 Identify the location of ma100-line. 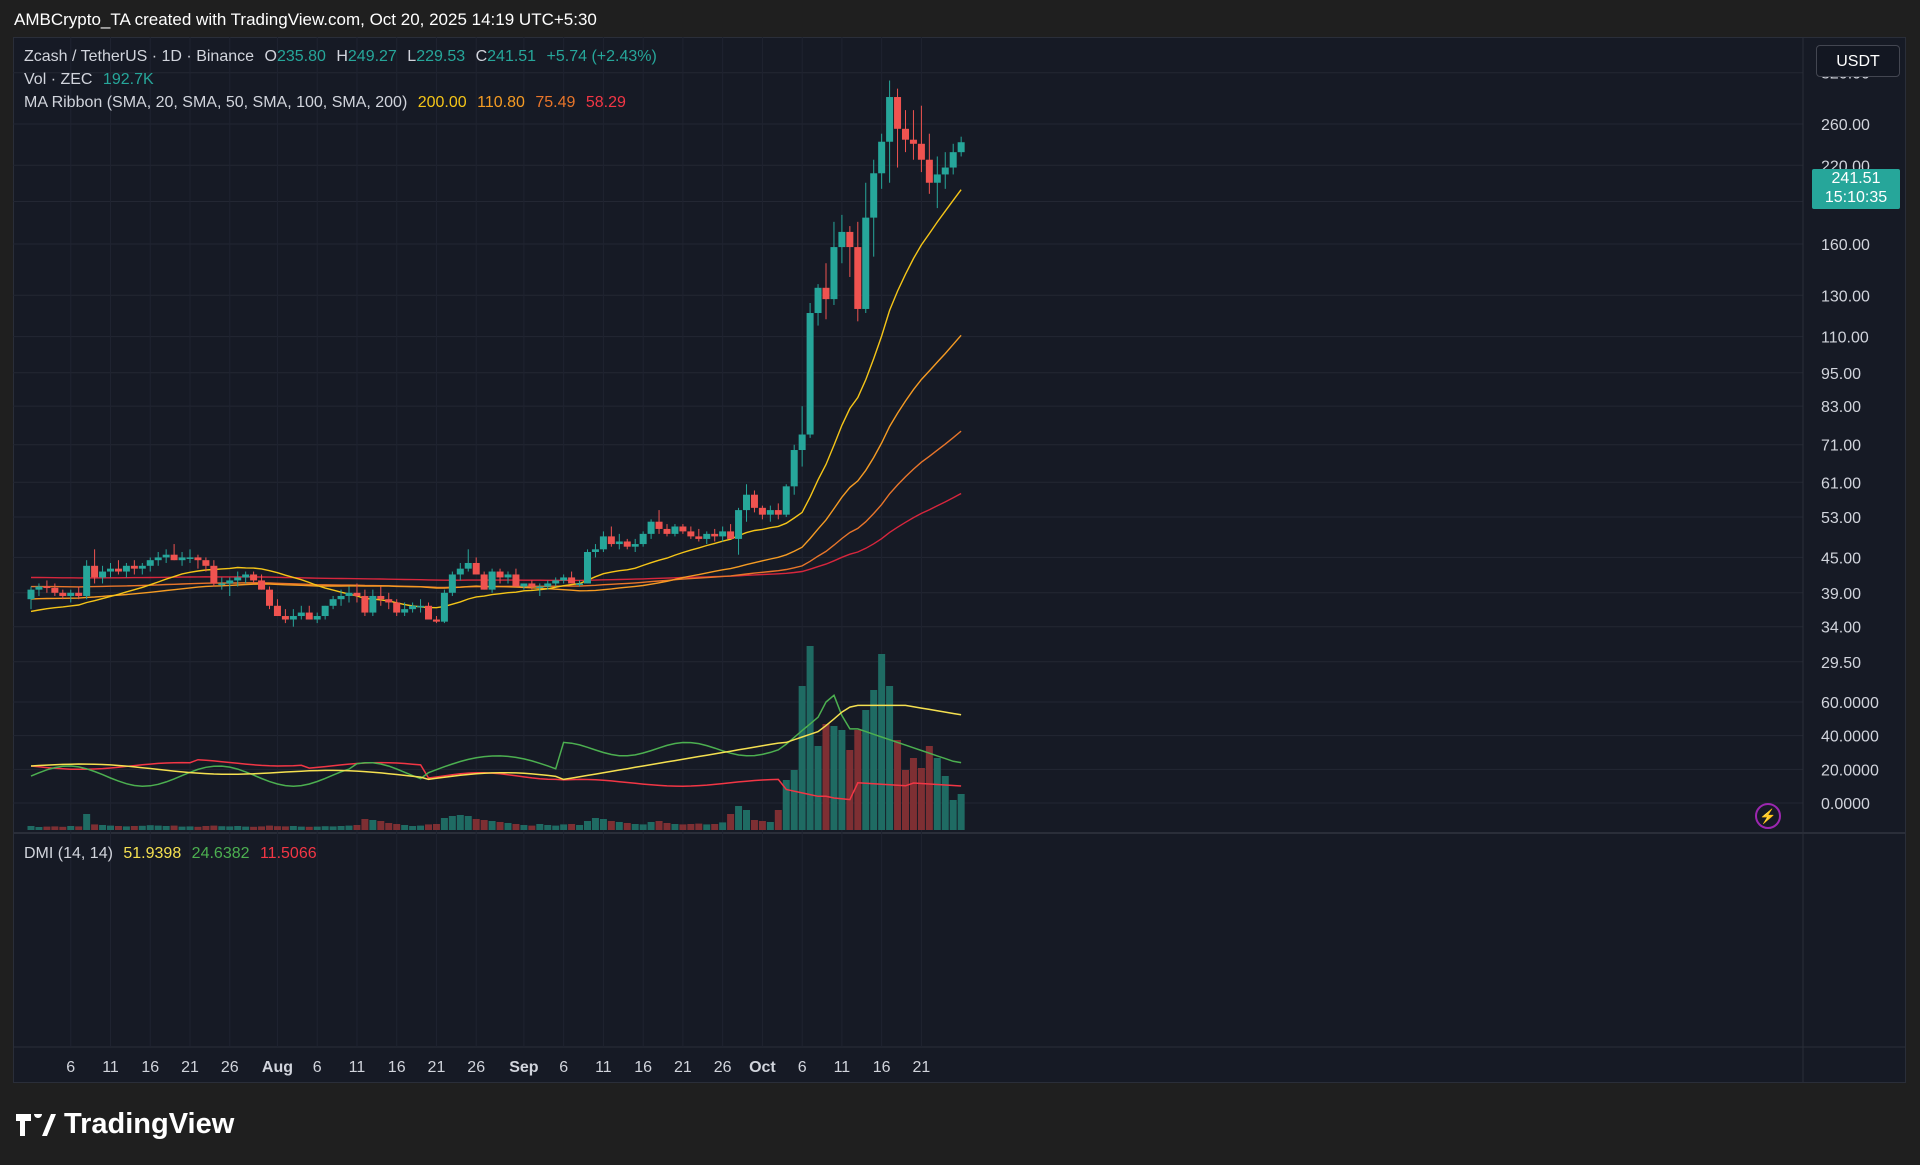
(496, 509).